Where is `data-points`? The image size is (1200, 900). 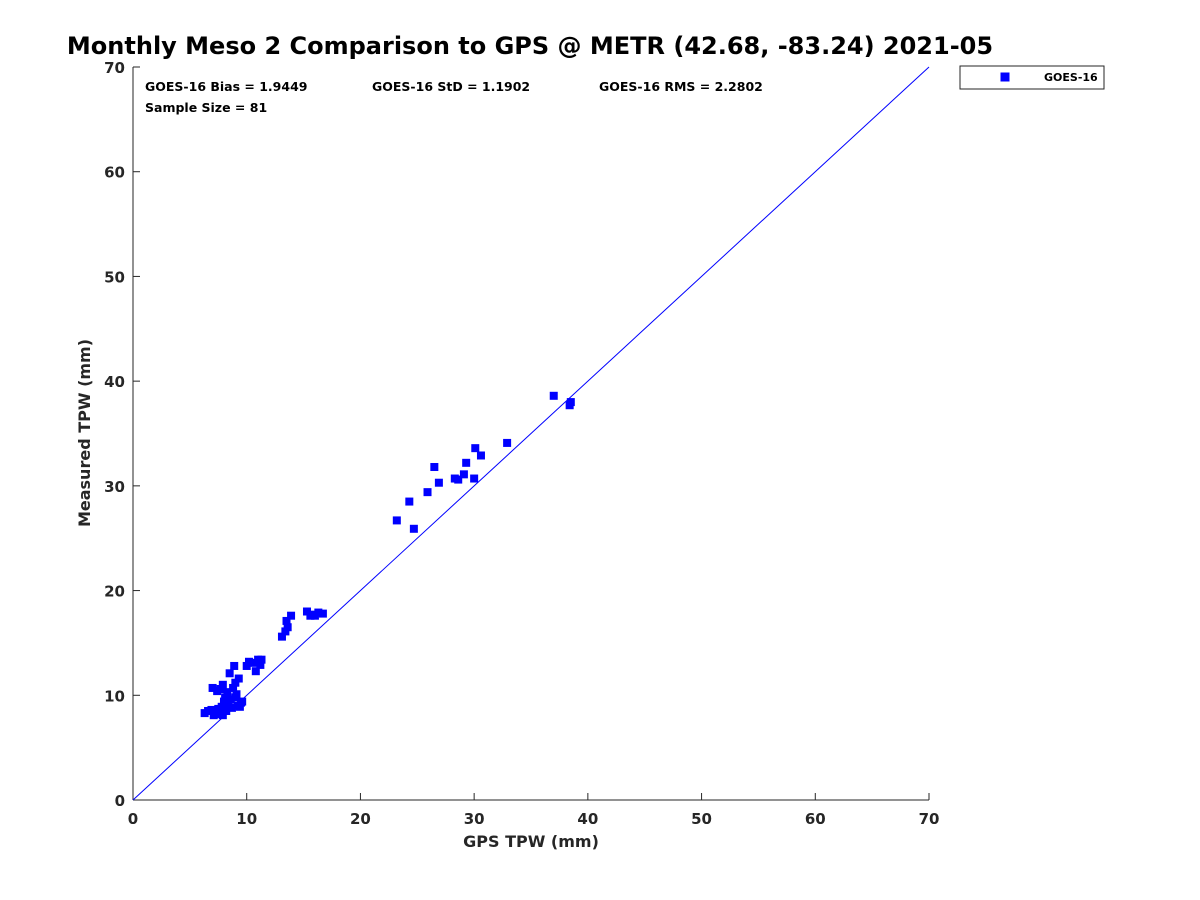
data-points is located at coordinates (387, 555).